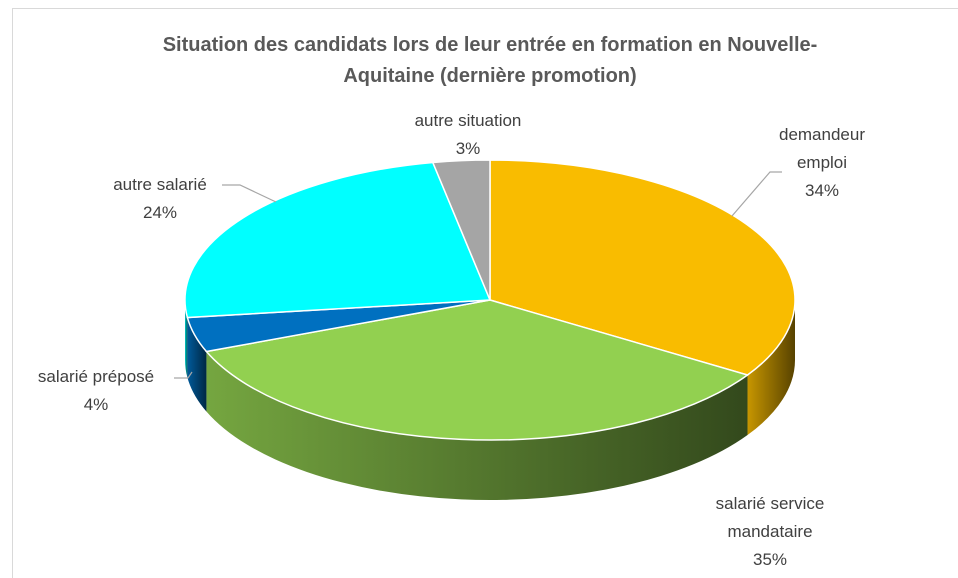 This screenshot has width=958, height=578. Describe the element at coordinates (96, 376) in the screenshot. I see `label-name: salarié préposé` at that location.